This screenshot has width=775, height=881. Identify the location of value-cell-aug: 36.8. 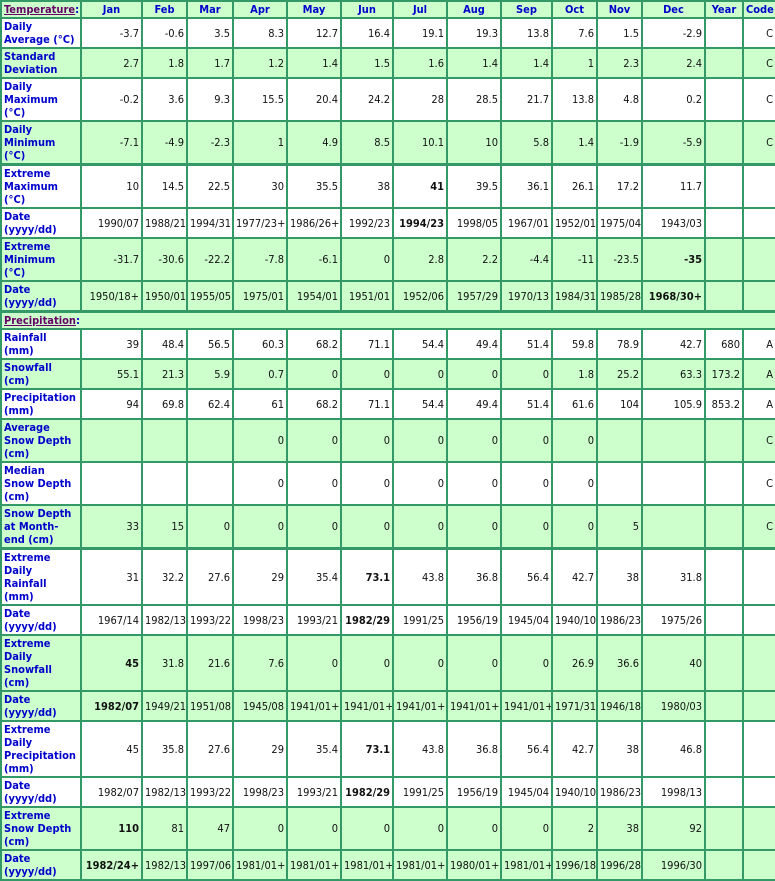
(474, 749).